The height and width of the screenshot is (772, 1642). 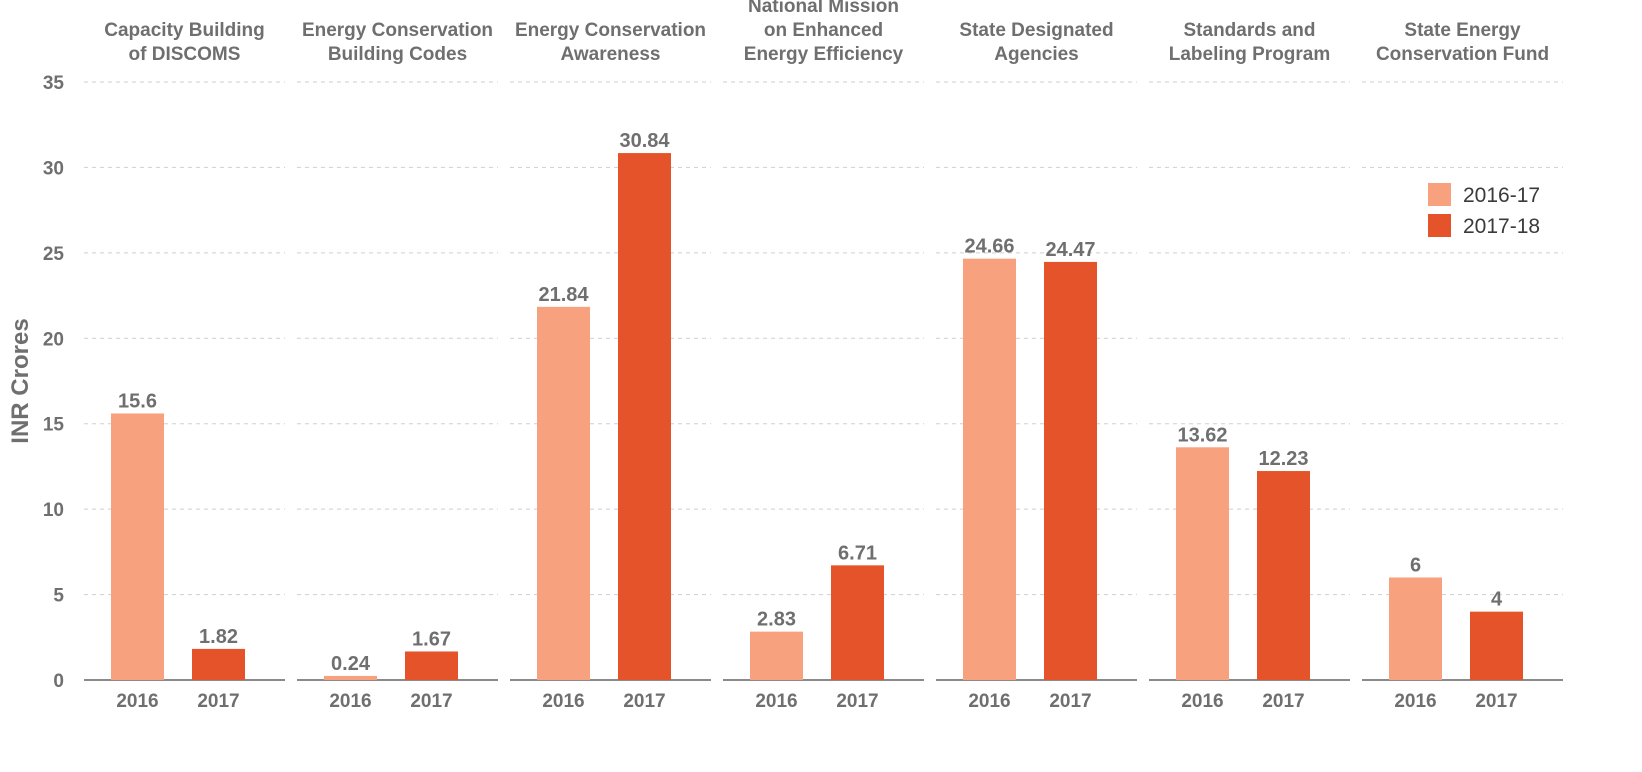 I want to click on bar-value-label: 15.6, so click(x=137, y=401).